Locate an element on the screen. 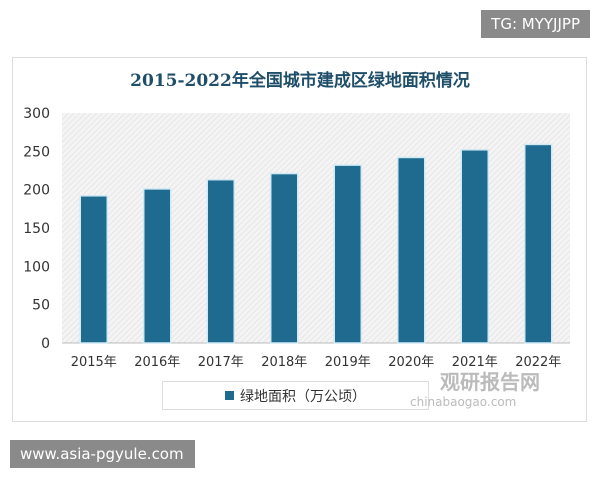  x-tick-label: 2017年 is located at coordinates (221, 362).